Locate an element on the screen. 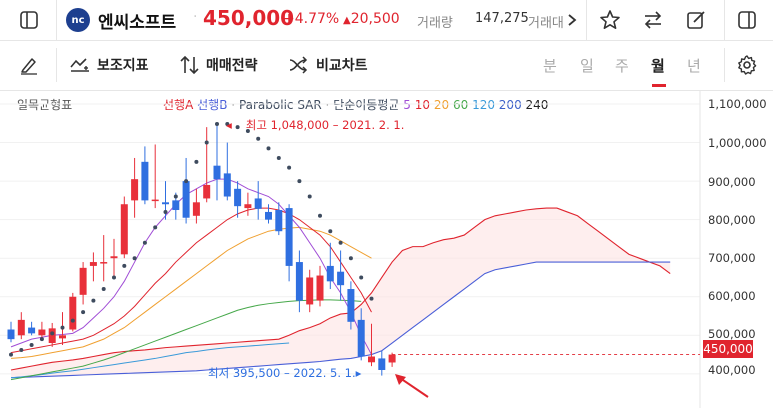  indicator-icon is located at coordinates (80, 65).